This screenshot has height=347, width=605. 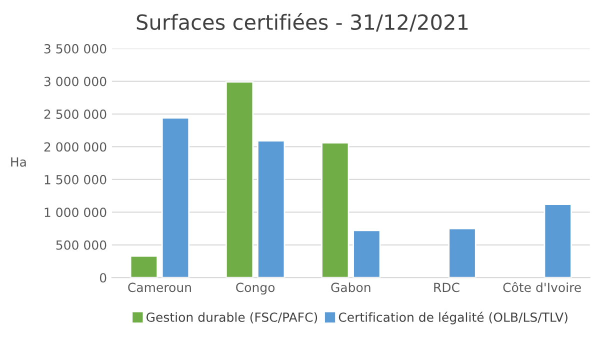 What do you see at coordinates (75, 81) in the screenshot?
I see `y-tick-label: 3 000 000` at bounding box center [75, 81].